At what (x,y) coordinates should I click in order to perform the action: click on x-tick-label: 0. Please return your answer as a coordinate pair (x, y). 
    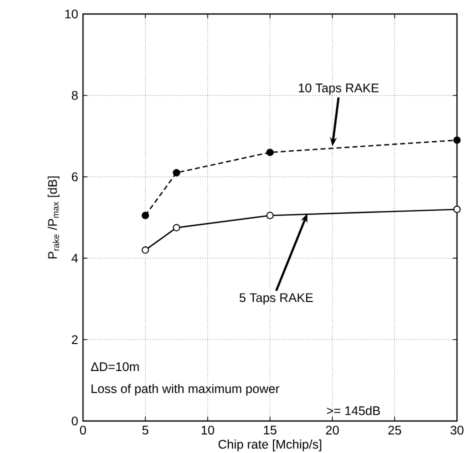
    Looking at the image, I should click on (83, 430).